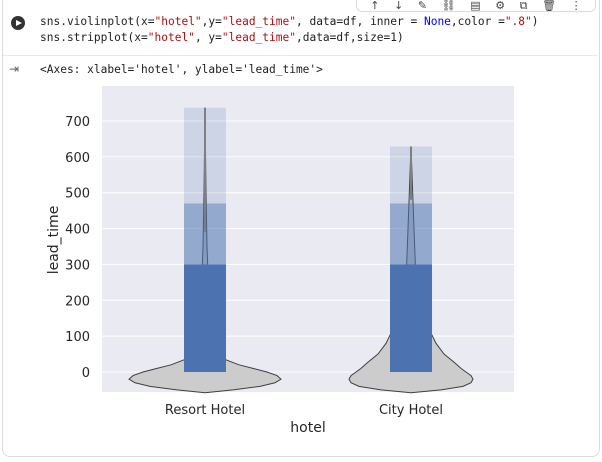  Describe the element at coordinates (523, 6) in the screenshot. I see `mirror-icon: ⧉` at that location.